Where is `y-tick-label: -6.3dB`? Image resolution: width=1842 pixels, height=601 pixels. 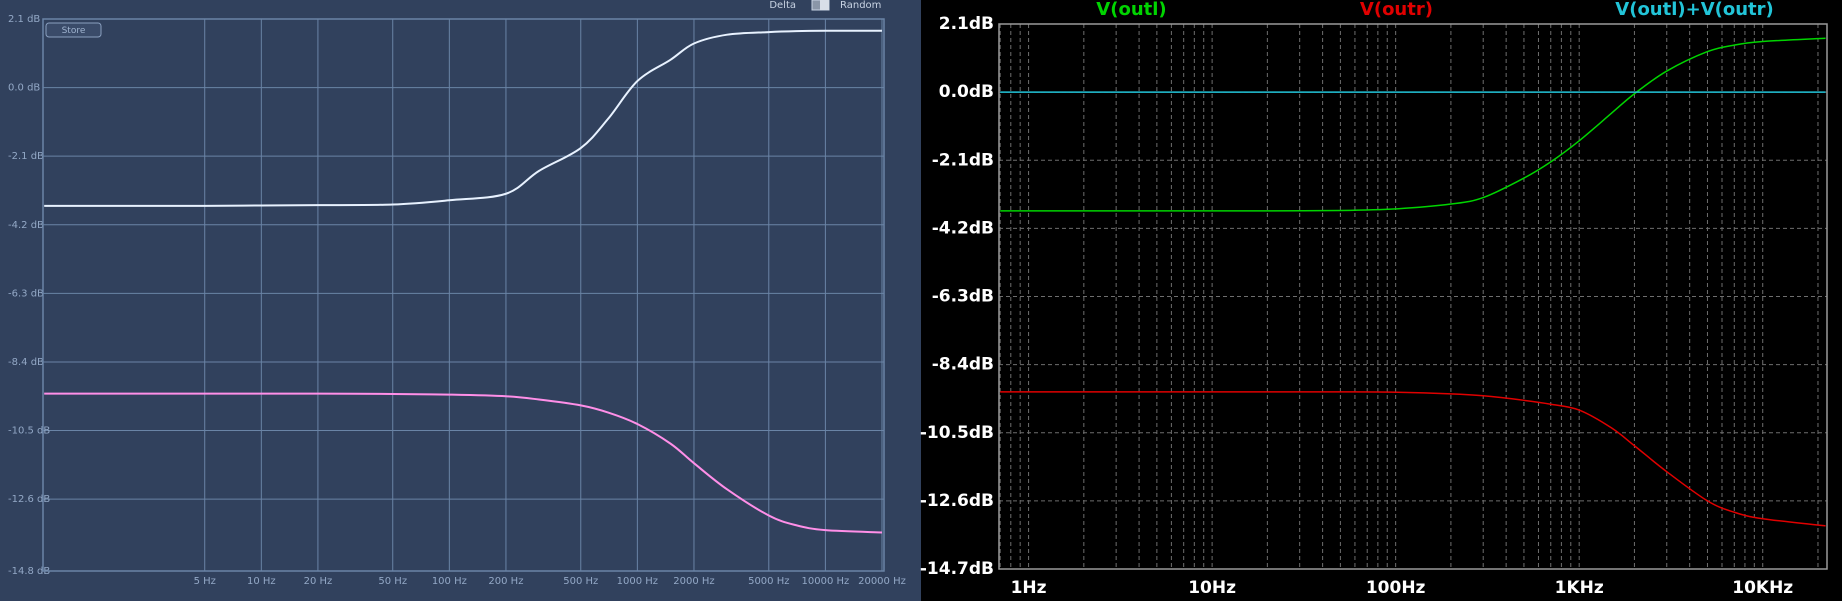
y-tick-label: -6.3dB is located at coordinates (963, 297).